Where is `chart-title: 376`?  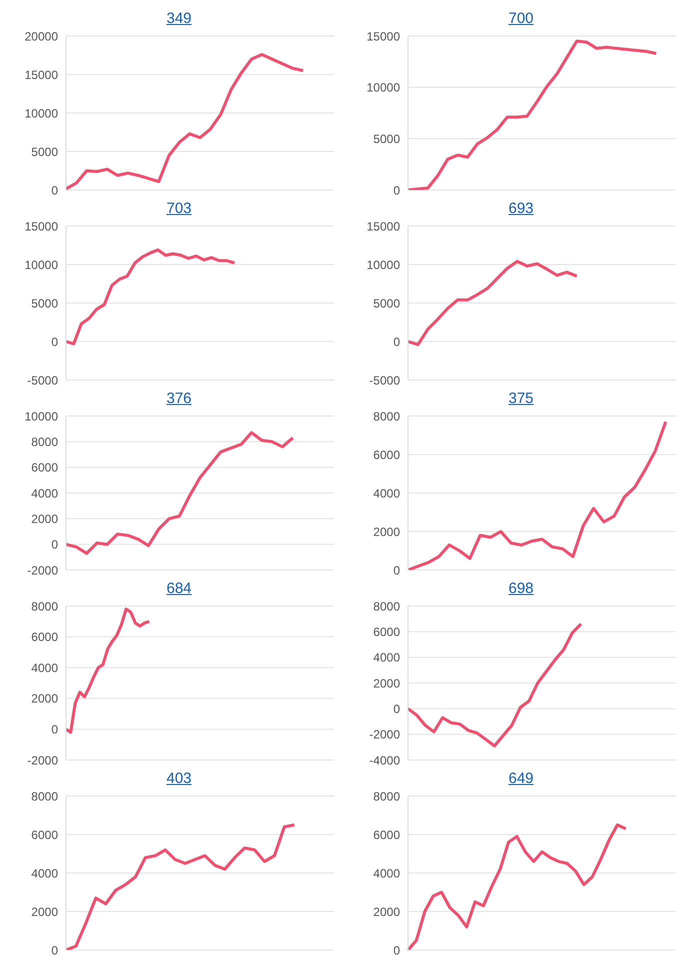 chart-title: 376 is located at coordinates (179, 399).